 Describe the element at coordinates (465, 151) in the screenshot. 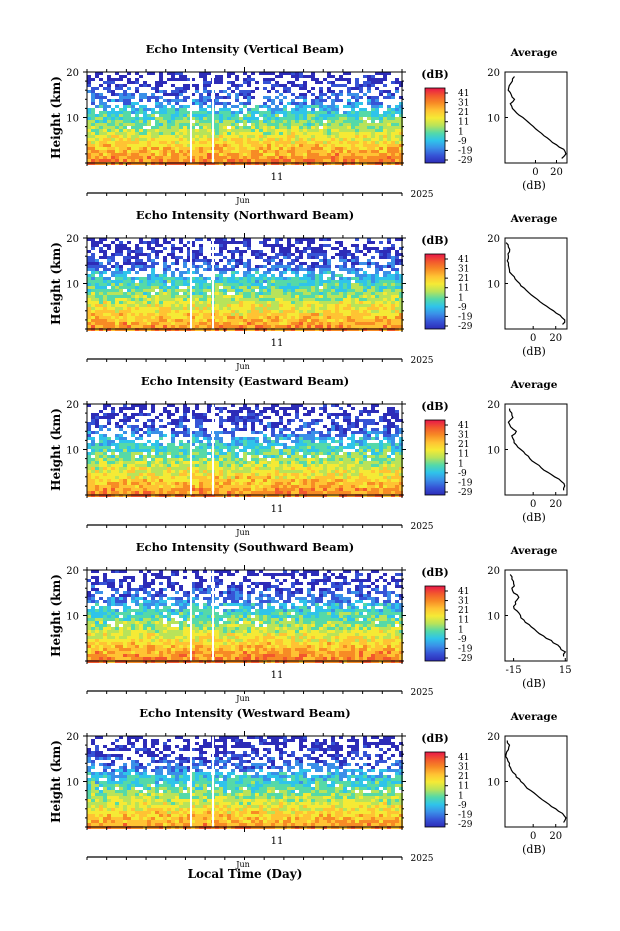

I see `colorbar-tick-label: -19` at that location.